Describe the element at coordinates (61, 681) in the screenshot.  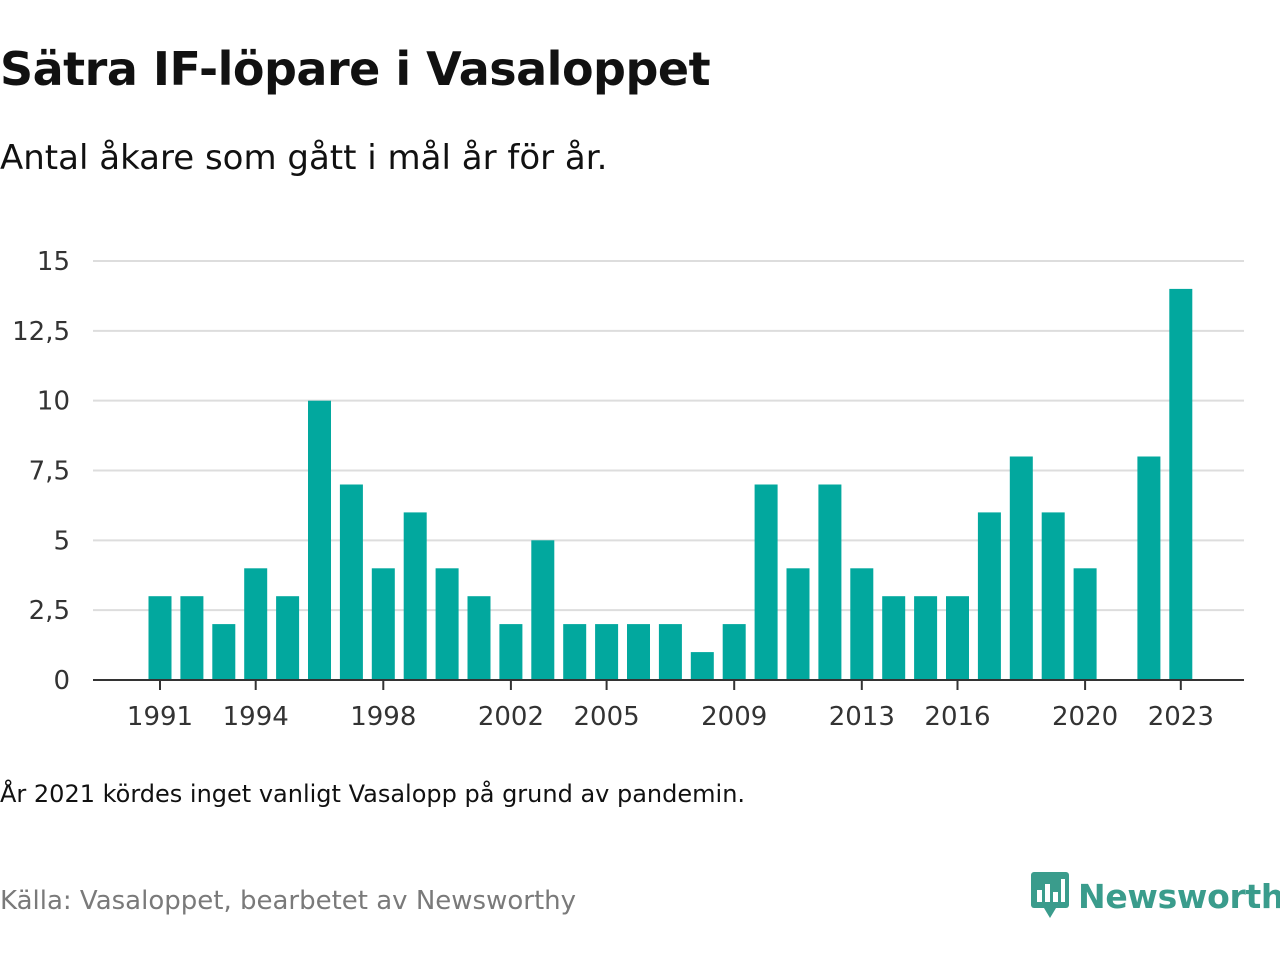
I see `y-tick-label: 0` at that location.